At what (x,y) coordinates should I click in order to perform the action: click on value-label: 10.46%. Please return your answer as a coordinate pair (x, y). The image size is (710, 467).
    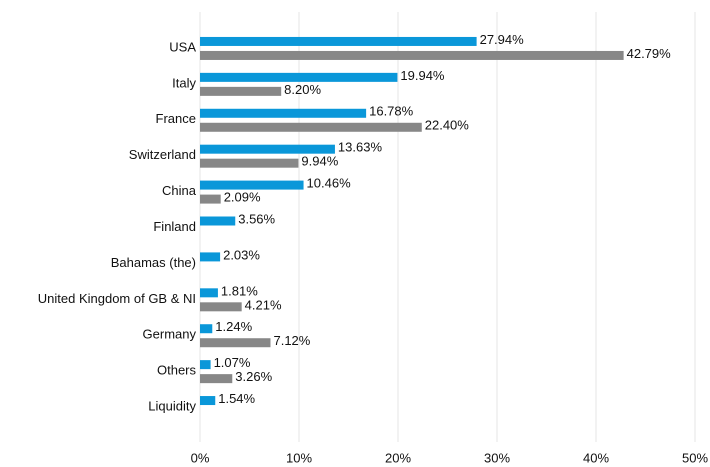
    Looking at the image, I should click on (329, 183).